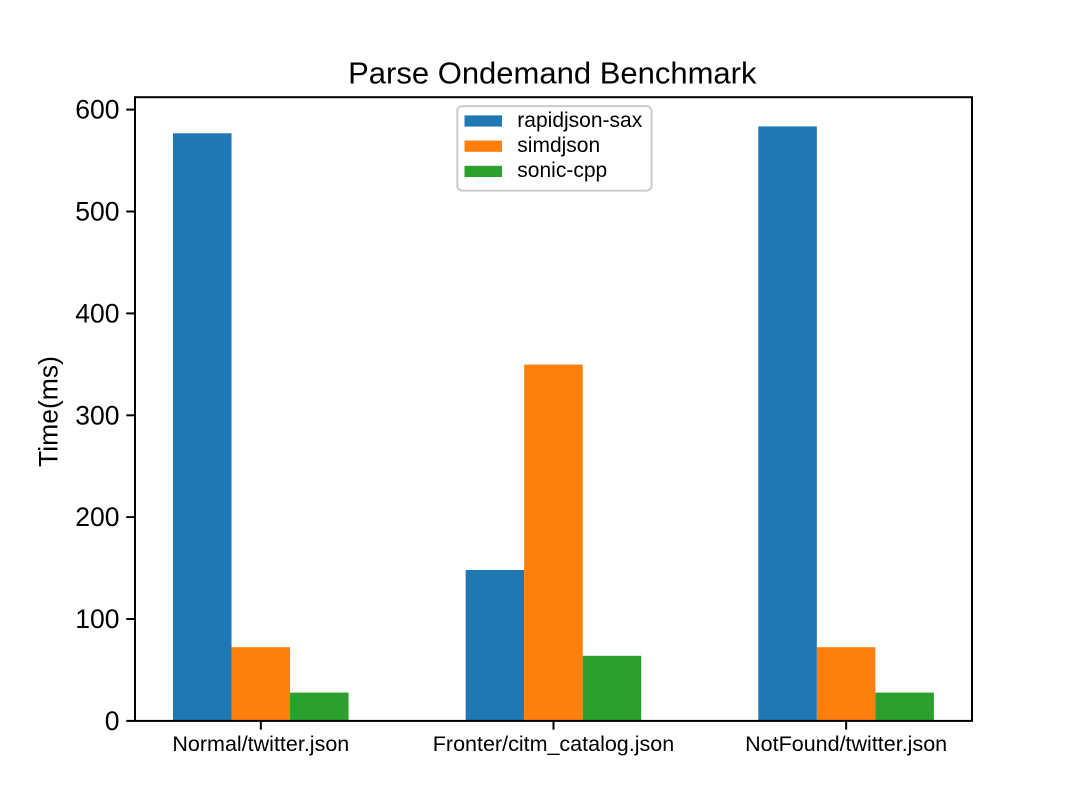 The image size is (1080, 810). What do you see at coordinates (97, 517) in the screenshot?
I see `svg-text: 200` at bounding box center [97, 517].